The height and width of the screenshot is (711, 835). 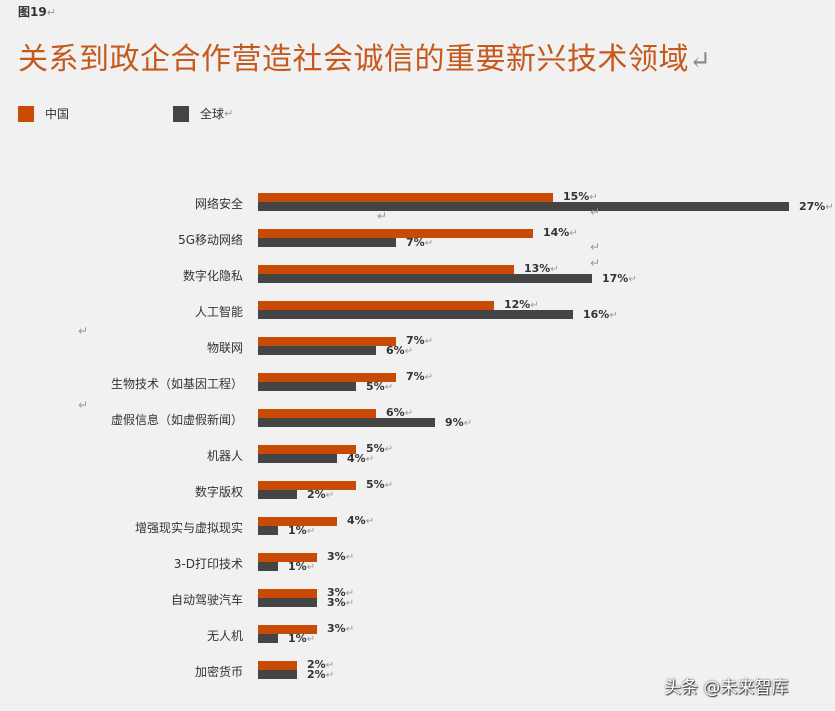 I want to click on category-label: 数字化隐私, so click(x=212, y=276).